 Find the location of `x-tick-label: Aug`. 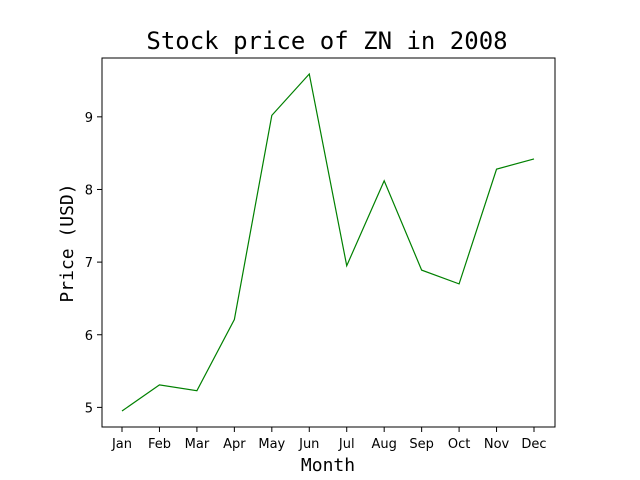

x-tick-label: Aug is located at coordinates (383, 444).